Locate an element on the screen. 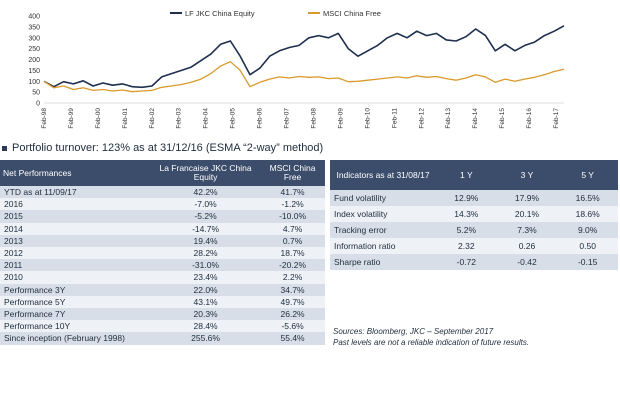 The width and height of the screenshot is (620, 413). row-value: -0.42 is located at coordinates (527, 262).